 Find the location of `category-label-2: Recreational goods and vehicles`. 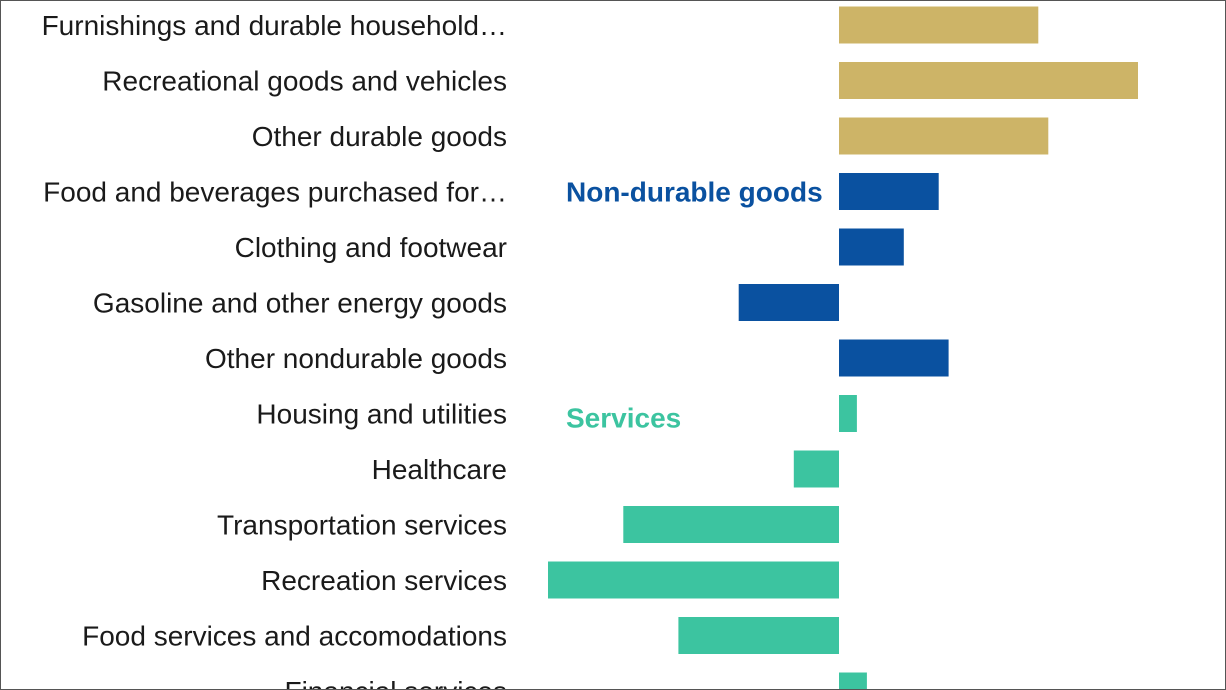

category-label-2: Recreational goods and vehicles is located at coordinates (304, 81).